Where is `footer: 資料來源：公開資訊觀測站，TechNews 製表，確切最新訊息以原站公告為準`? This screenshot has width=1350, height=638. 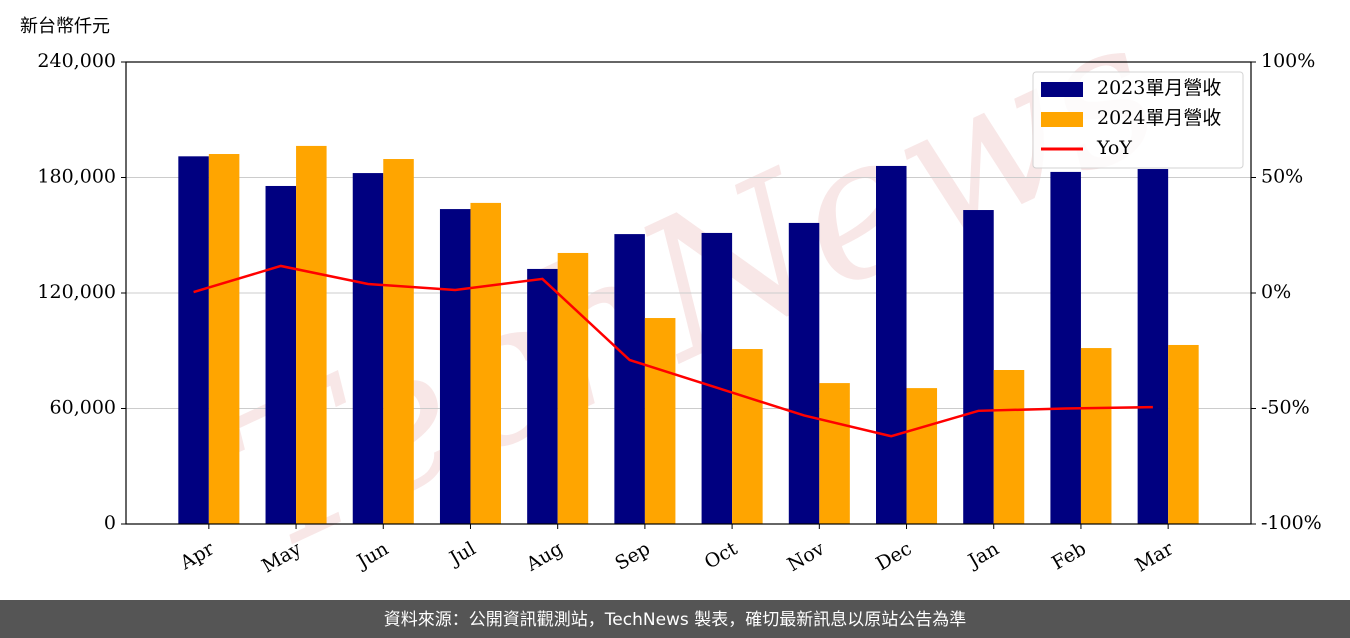
footer: 資料來源：公開資訊觀測站，TechNews 製表，確切最新訊息以原站公告為準 is located at coordinates (675, 620).